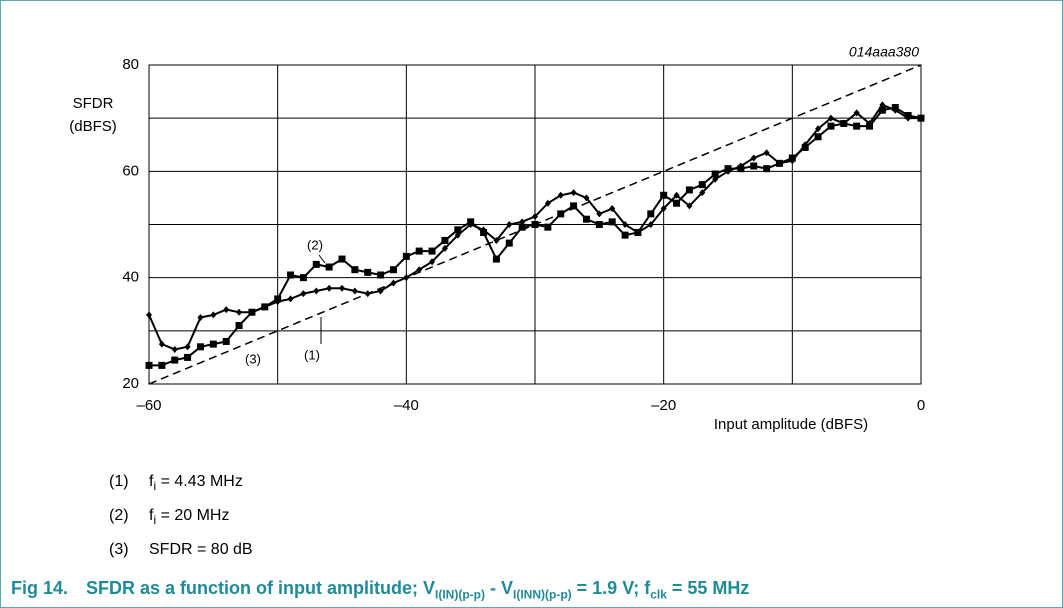  Describe the element at coordinates (148, 405) in the screenshot. I see `x-tick-label: –60` at that location.